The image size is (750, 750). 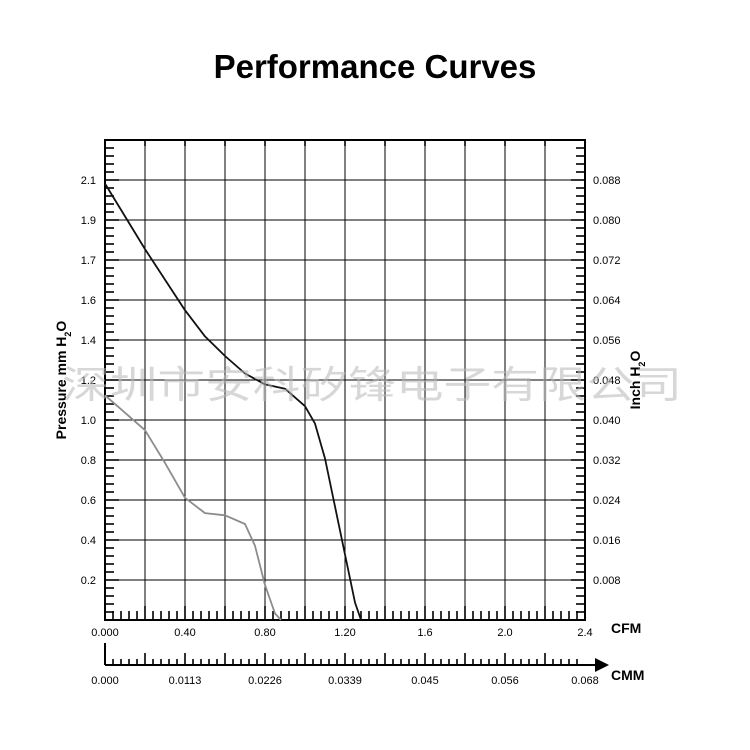 What do you see at coordinates (607, 381) in the screenshot?
I see `right-tick-label: 0.048` at bounding box center [607, 381].